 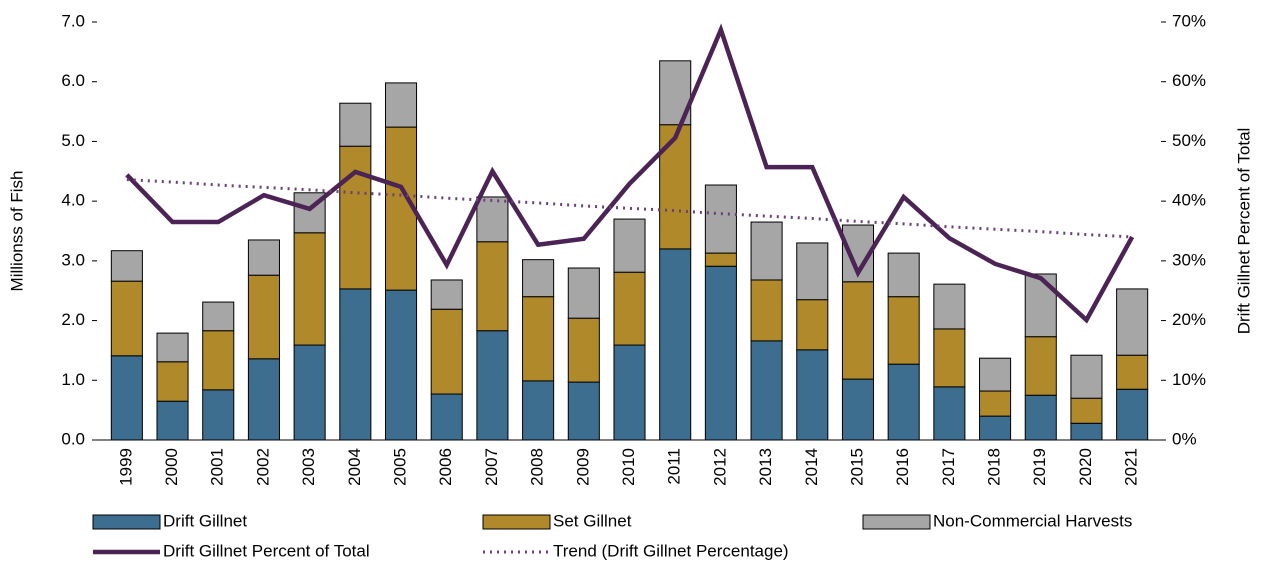 What do you see at coordinates (1189, 80) in the screenshot?
I see `y2-tick-label: 60%` at bounding box center [1189, 80].